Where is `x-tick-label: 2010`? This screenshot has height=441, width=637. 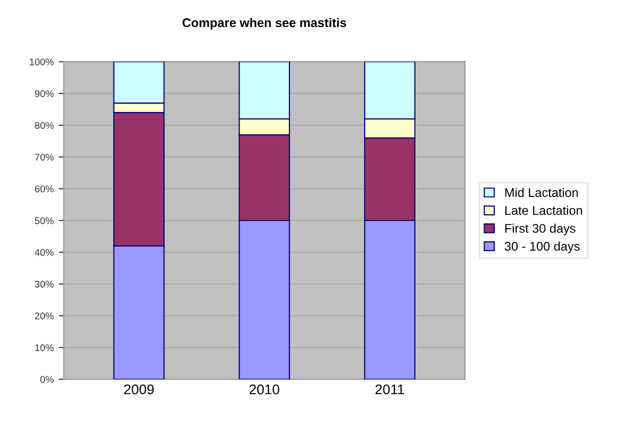 x-tick-label: 2010 is located at coordinates (265, 389).